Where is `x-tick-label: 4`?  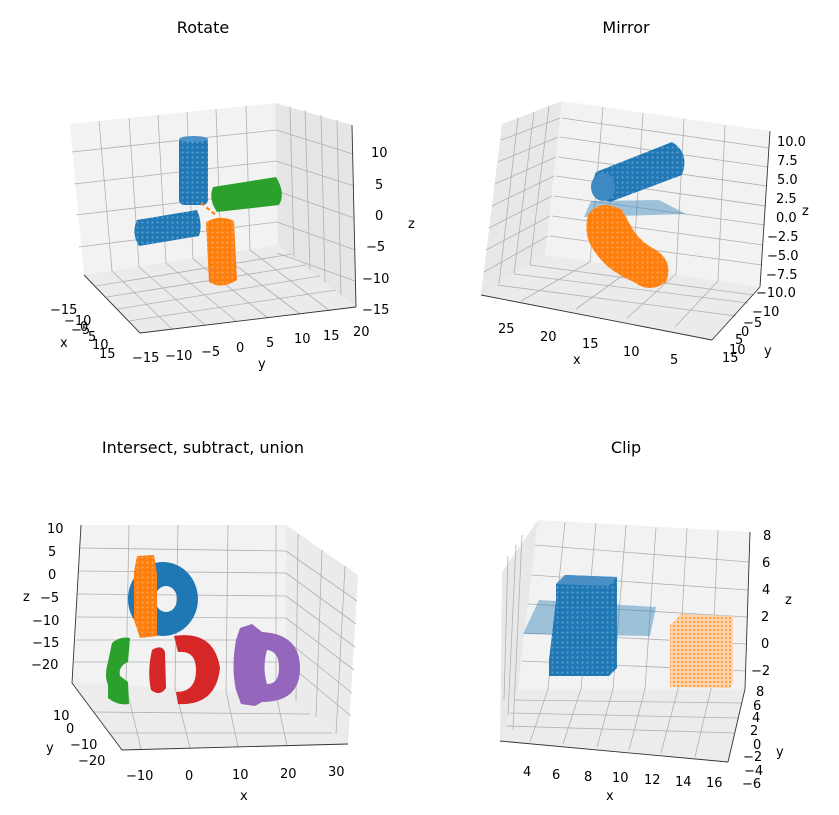
x-tick-label: 4 is located at coordinates (527, 772).